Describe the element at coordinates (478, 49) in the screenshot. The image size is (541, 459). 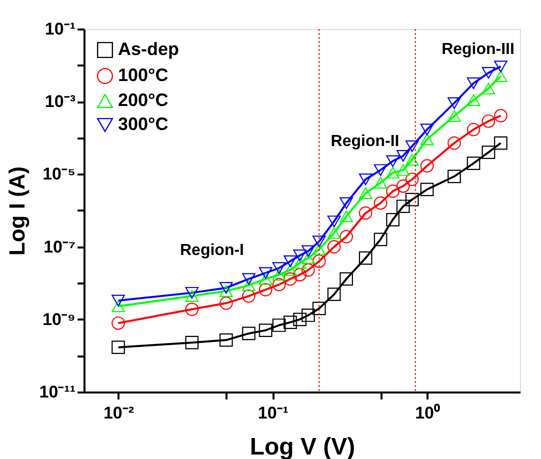
I see `annotation: Region-III` at that location.